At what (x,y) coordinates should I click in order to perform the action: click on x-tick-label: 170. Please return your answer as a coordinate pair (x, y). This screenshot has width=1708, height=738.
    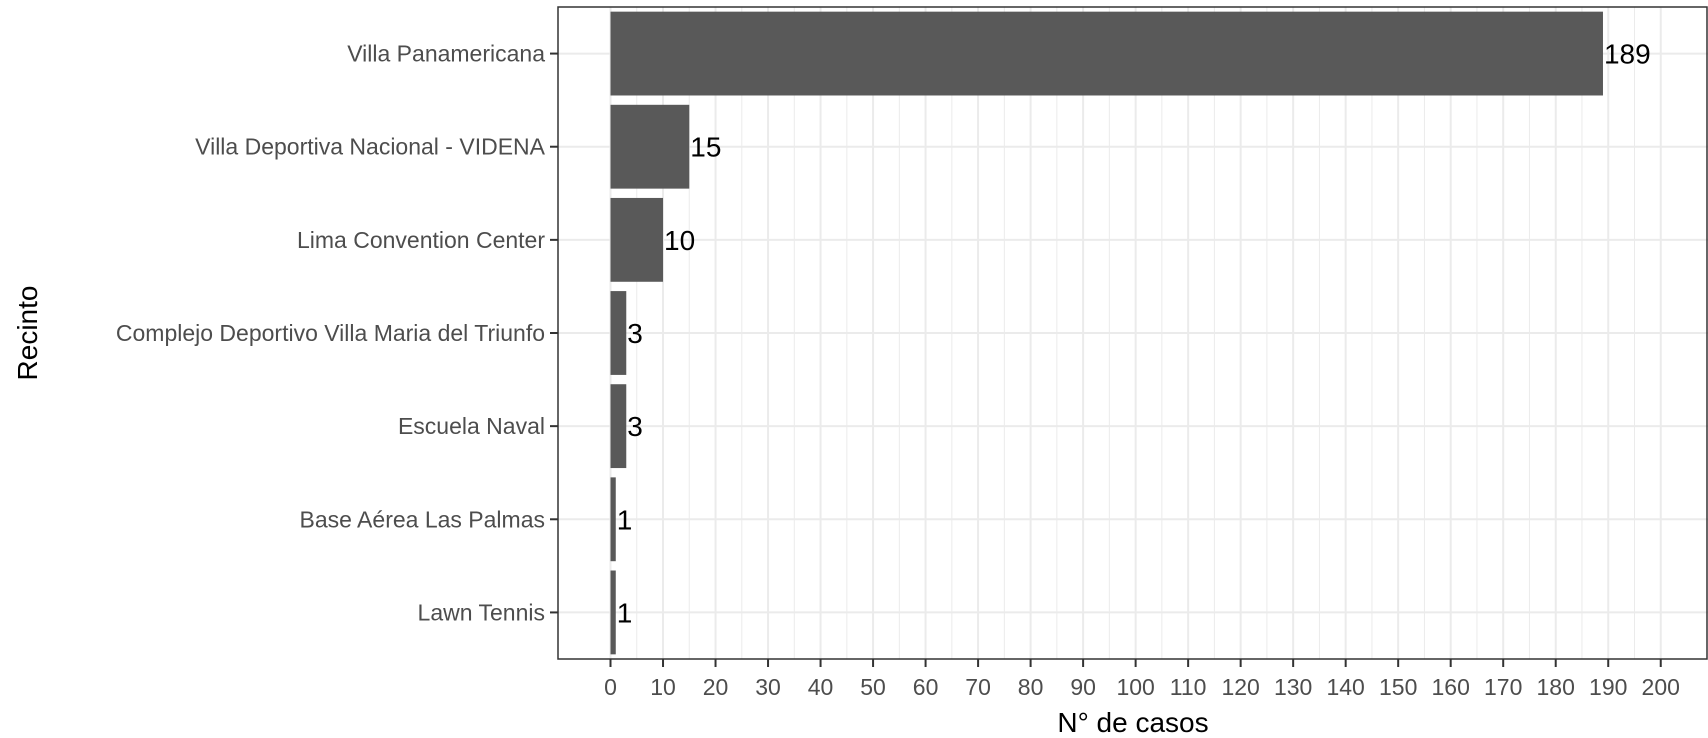
    Looking at the image, I should click on (1503, 687).